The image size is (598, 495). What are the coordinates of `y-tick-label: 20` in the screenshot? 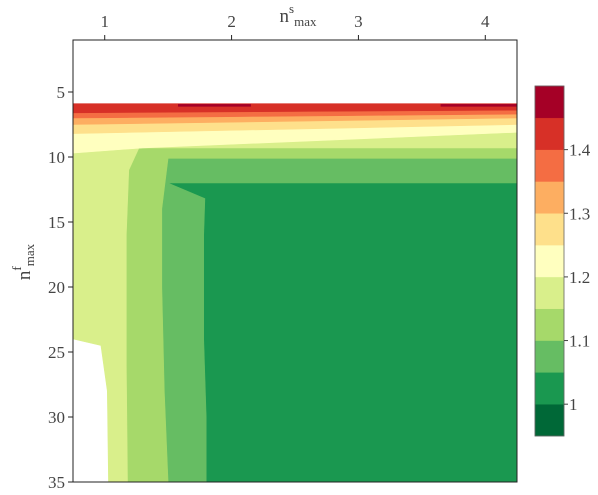 It's located at (56, 287).